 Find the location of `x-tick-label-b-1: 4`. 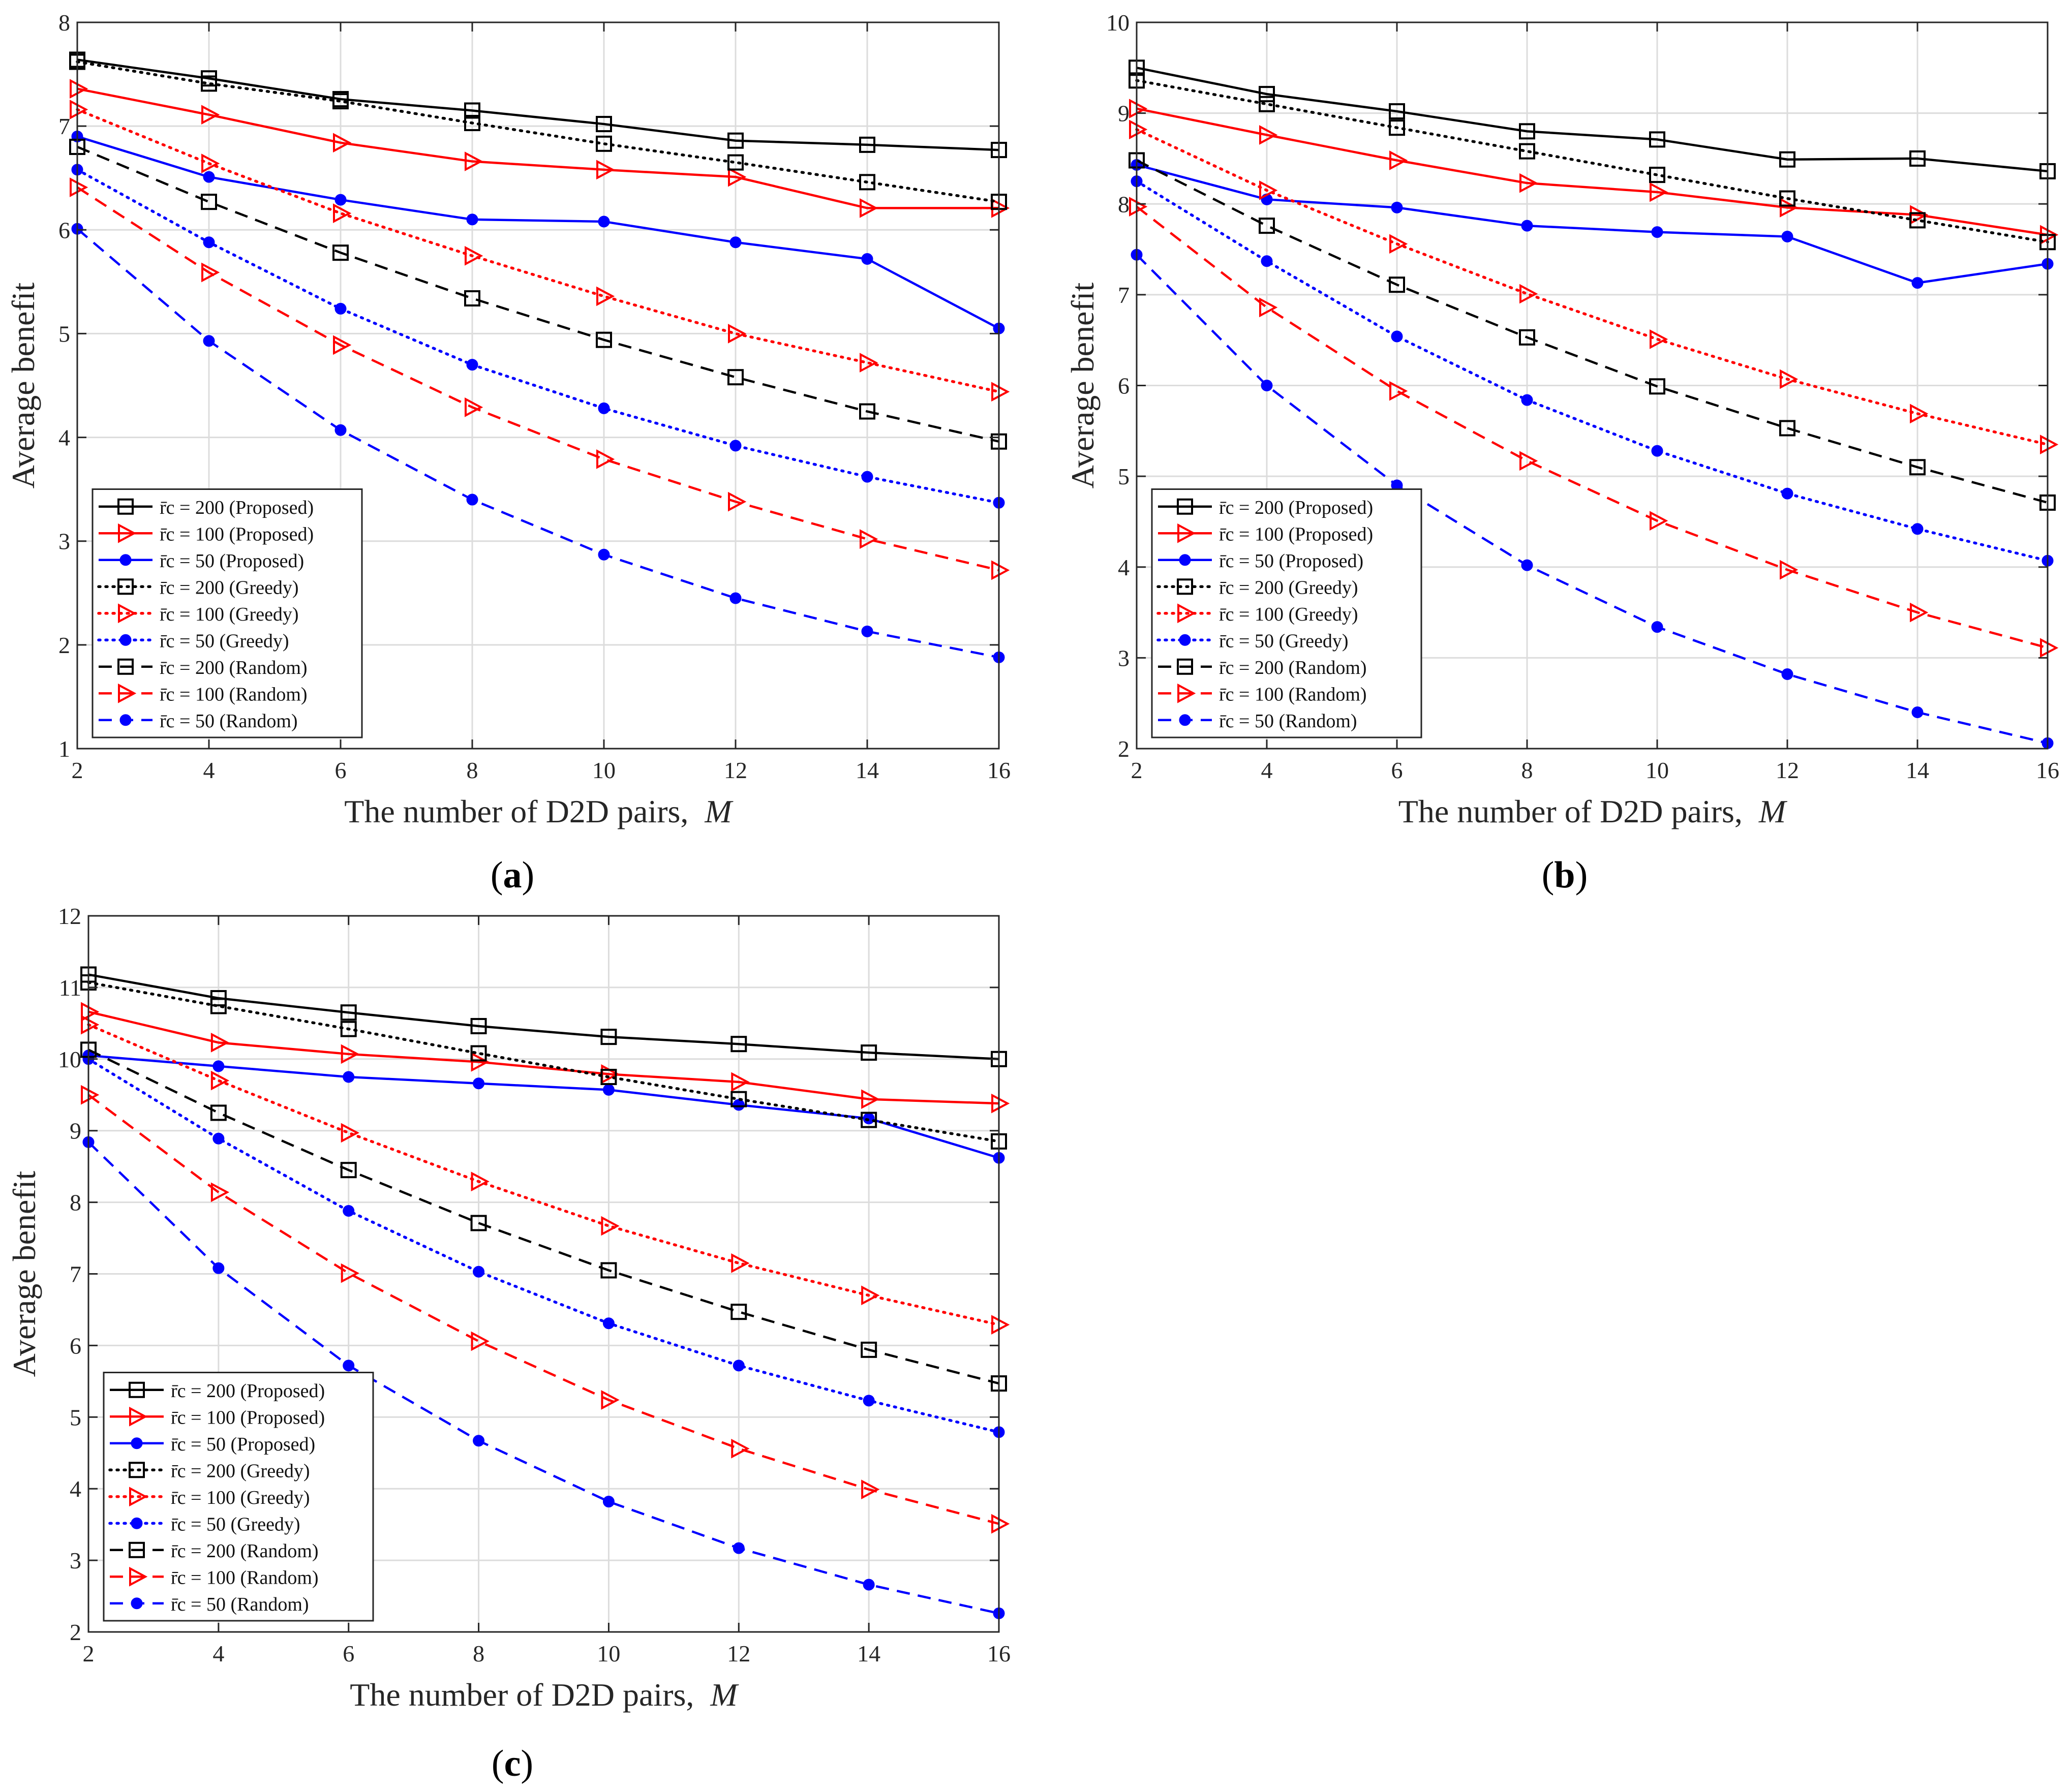

x-tick-label-b-1: 4 is located at coordinates (1267, 770).